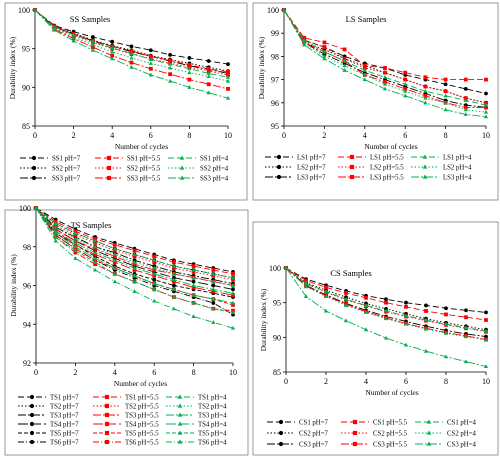  I want to click on legend-label: LS2 pH=5.5, so click(387, 168).